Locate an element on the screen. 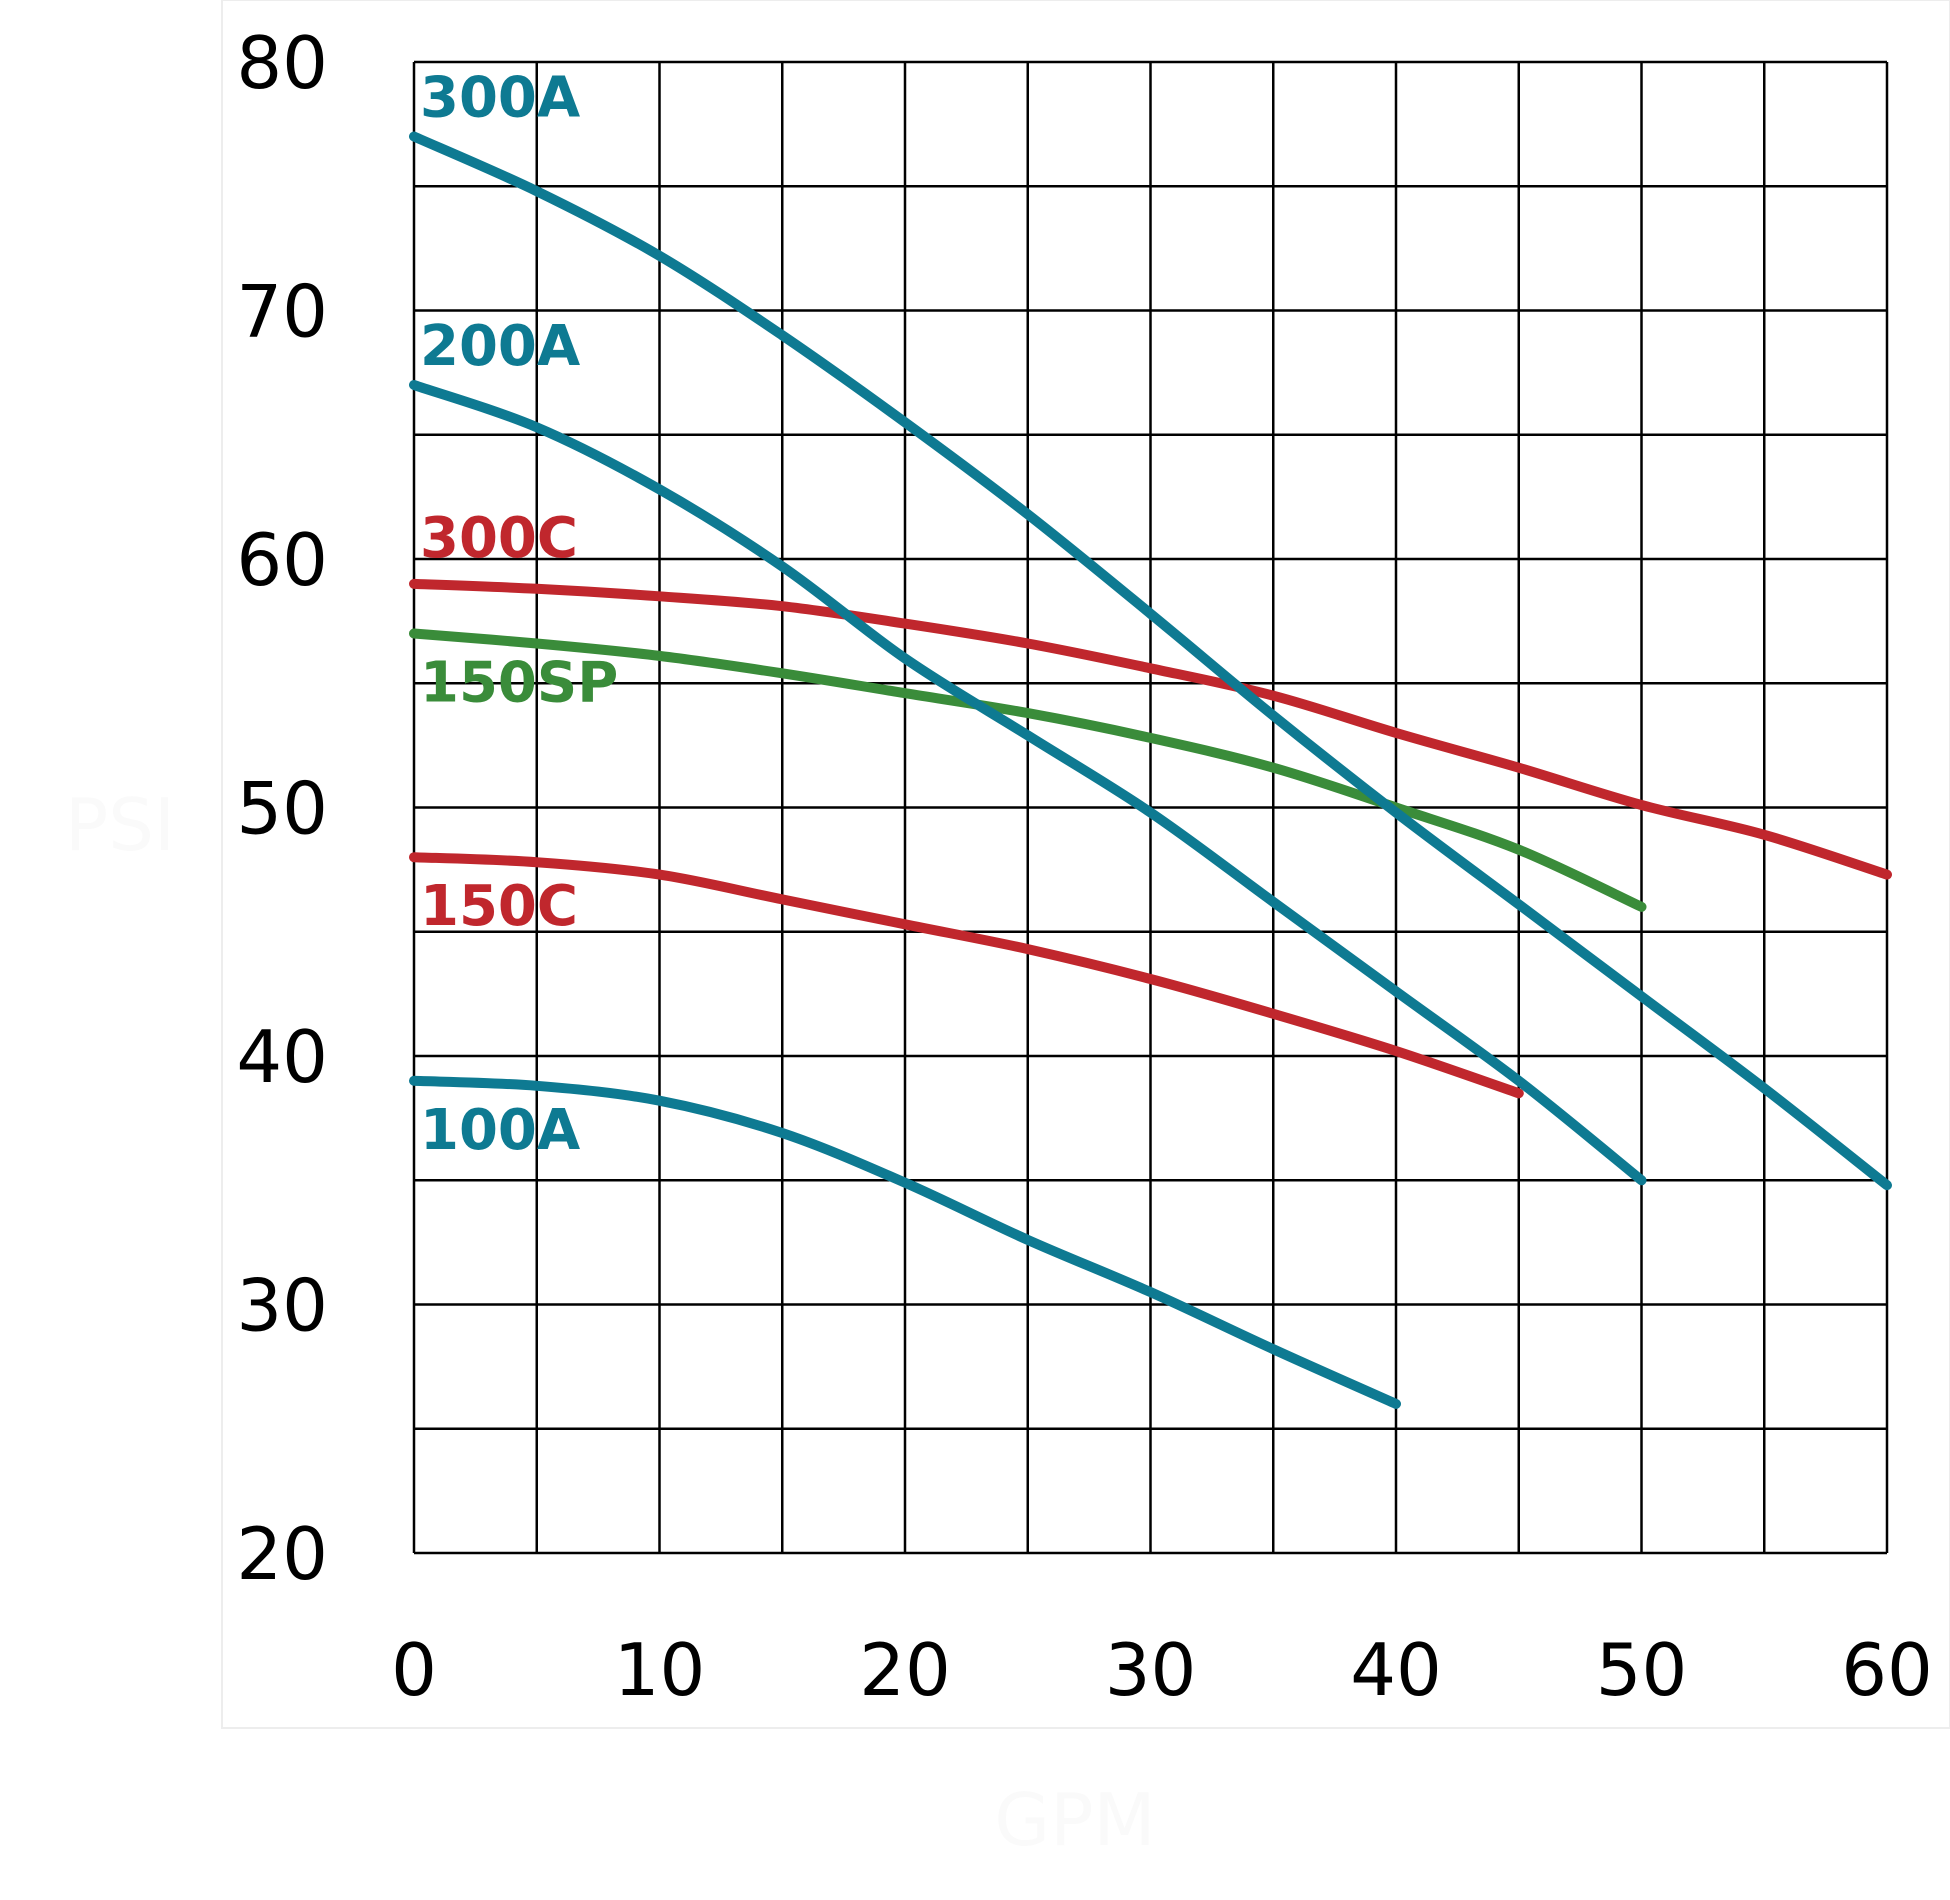 The height and width of the screenshot is (1900, 1950). y-tick-label: 30 is located at coordinates (282, 1306).